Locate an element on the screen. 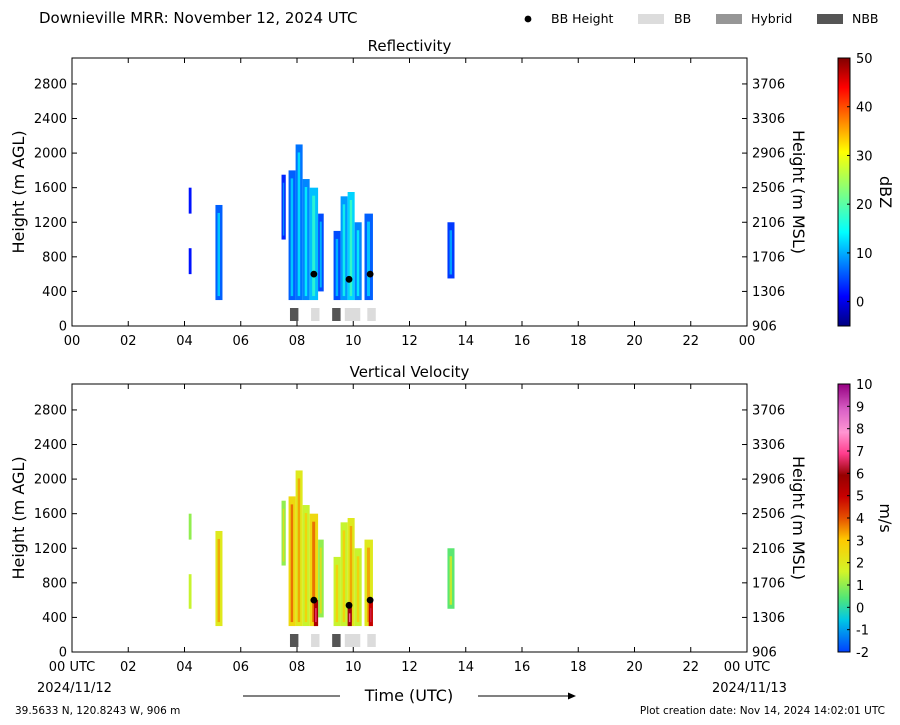  echo-layer is located at coordinates (321, 222).